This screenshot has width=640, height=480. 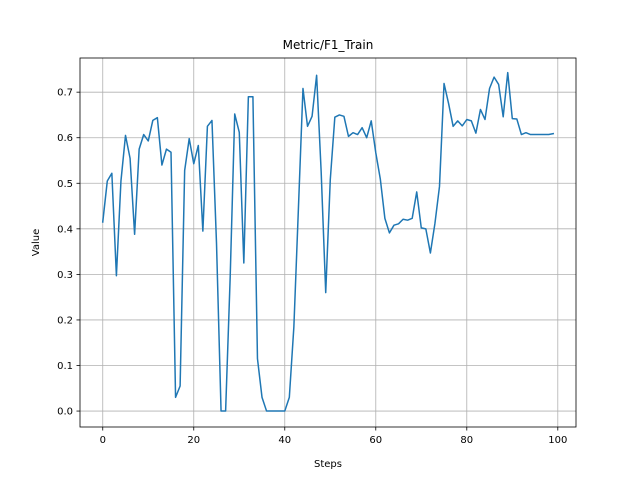 What do you see at coordinates (65, 412) in the screenshot?
I see `y-tick-label: 0.0` at bounding box center [65, 412].